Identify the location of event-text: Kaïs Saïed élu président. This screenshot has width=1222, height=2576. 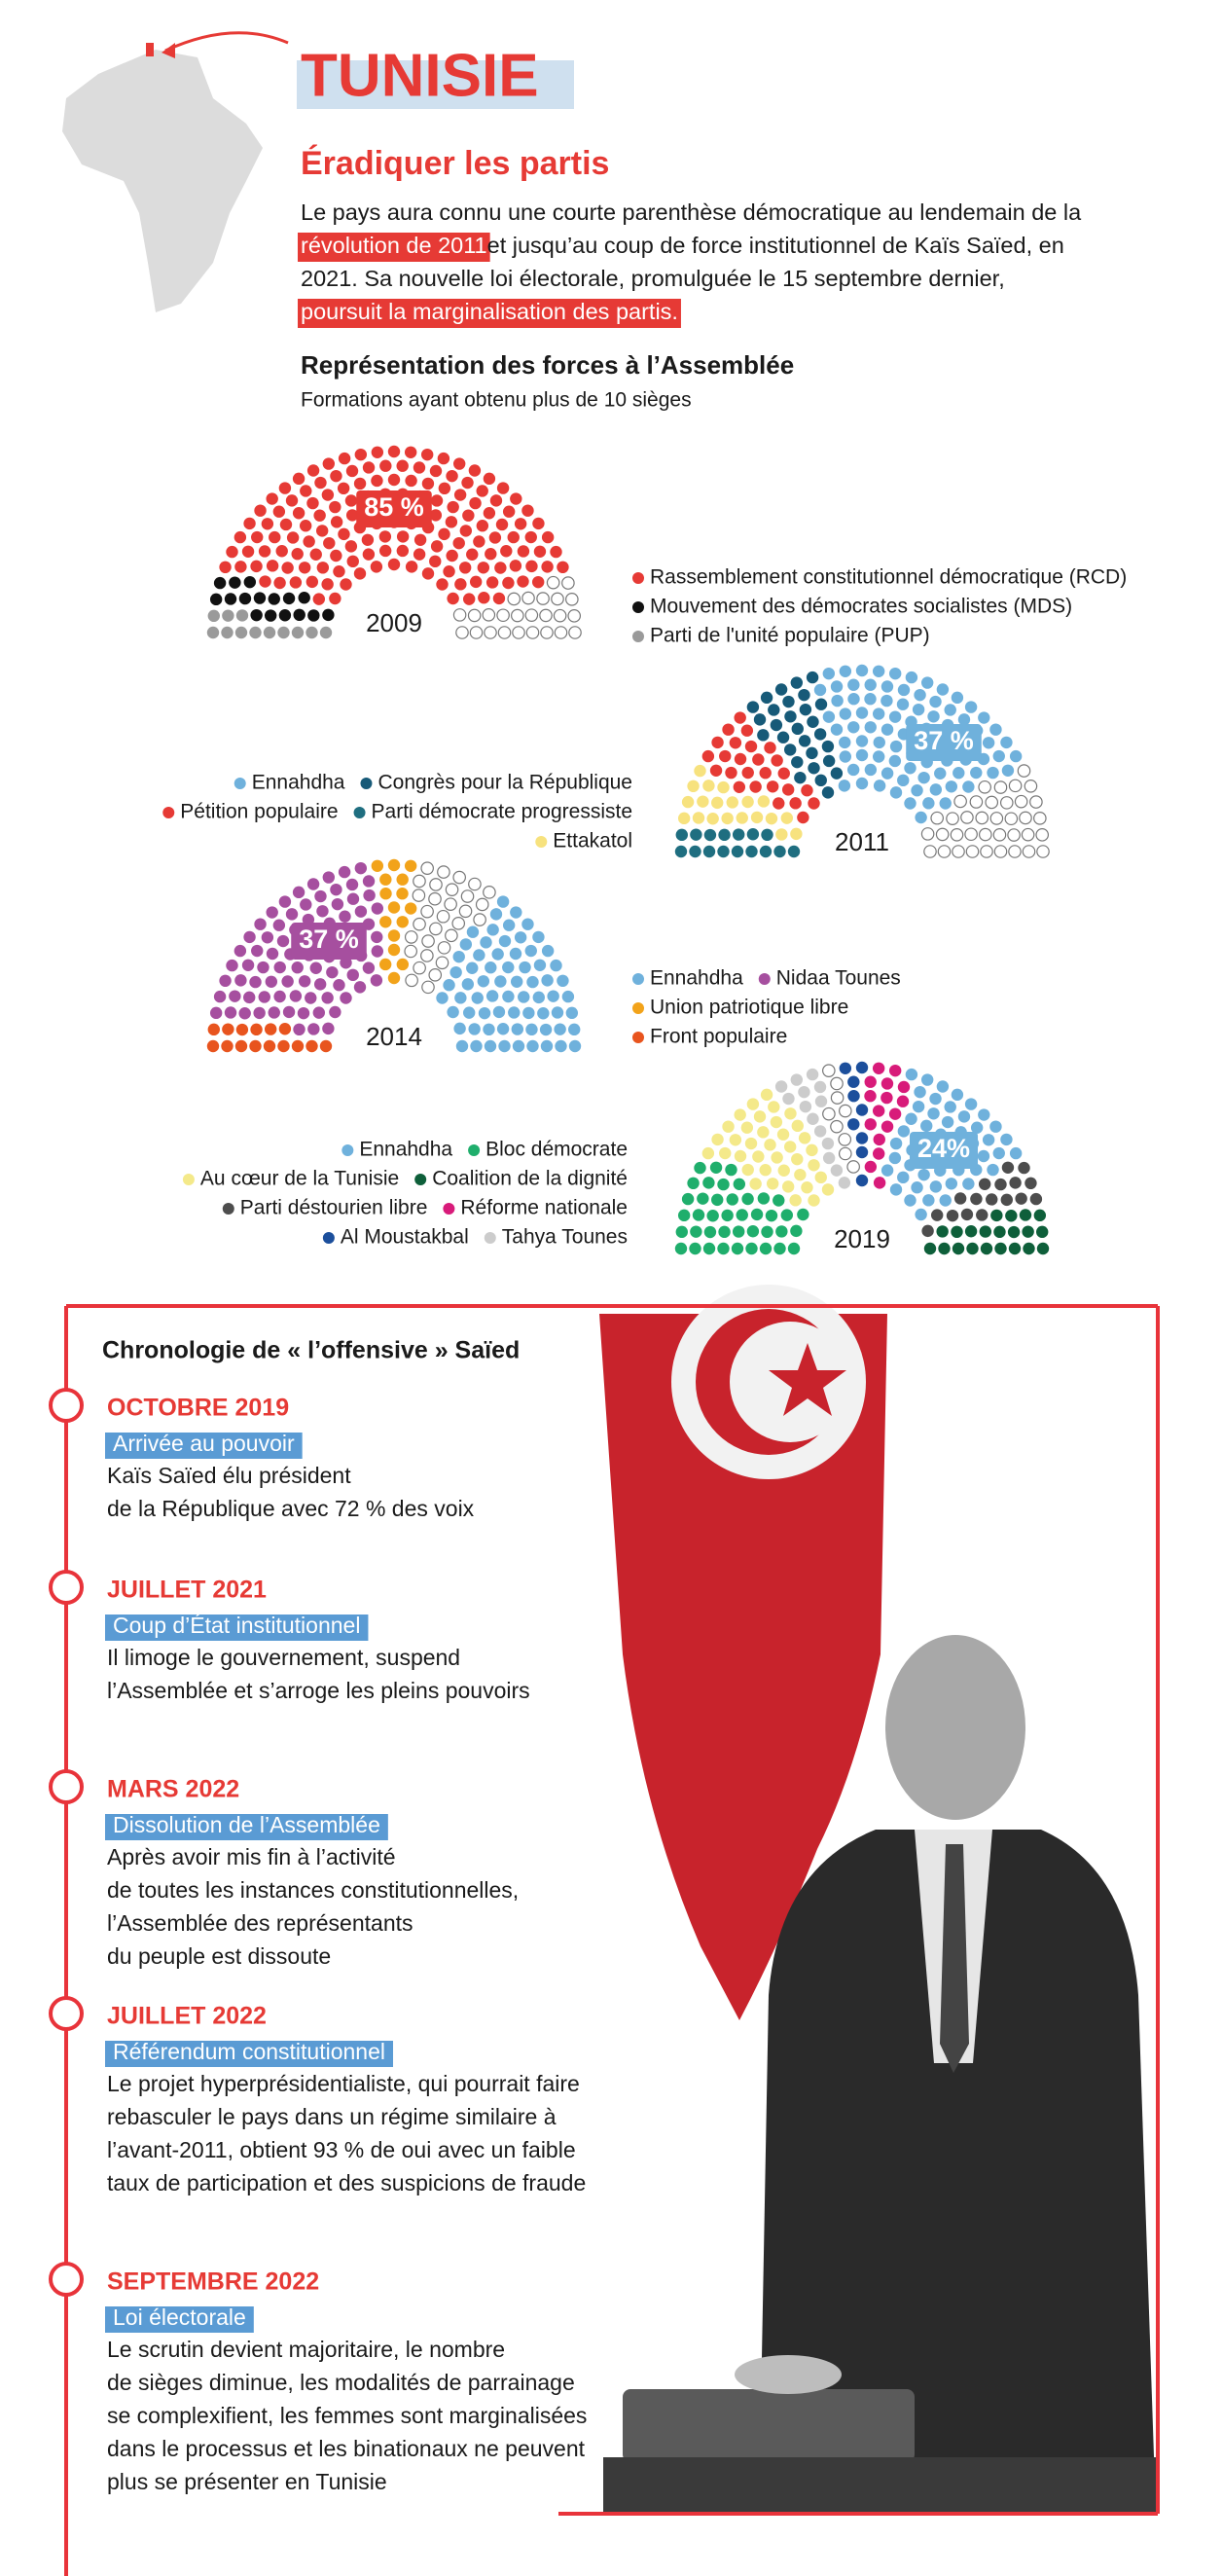
(229, 1475).